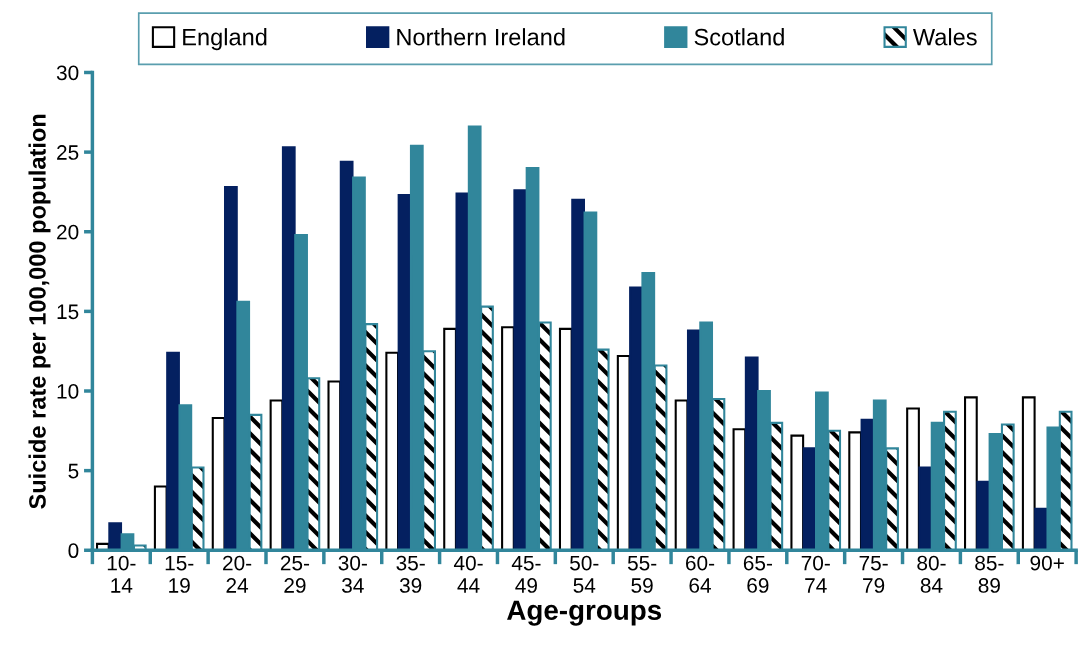 Image resolution: width=1087 pixels, height=659 pixels. I want to click on x-tick-label: 40- 44, so click(468, 574).